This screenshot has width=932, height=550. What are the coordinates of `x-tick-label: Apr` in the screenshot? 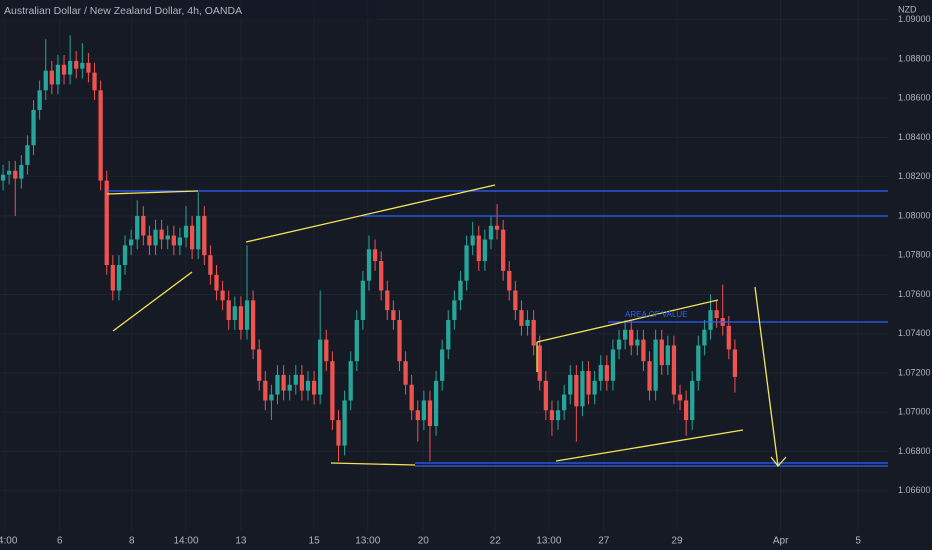 It's located at (781, 541).